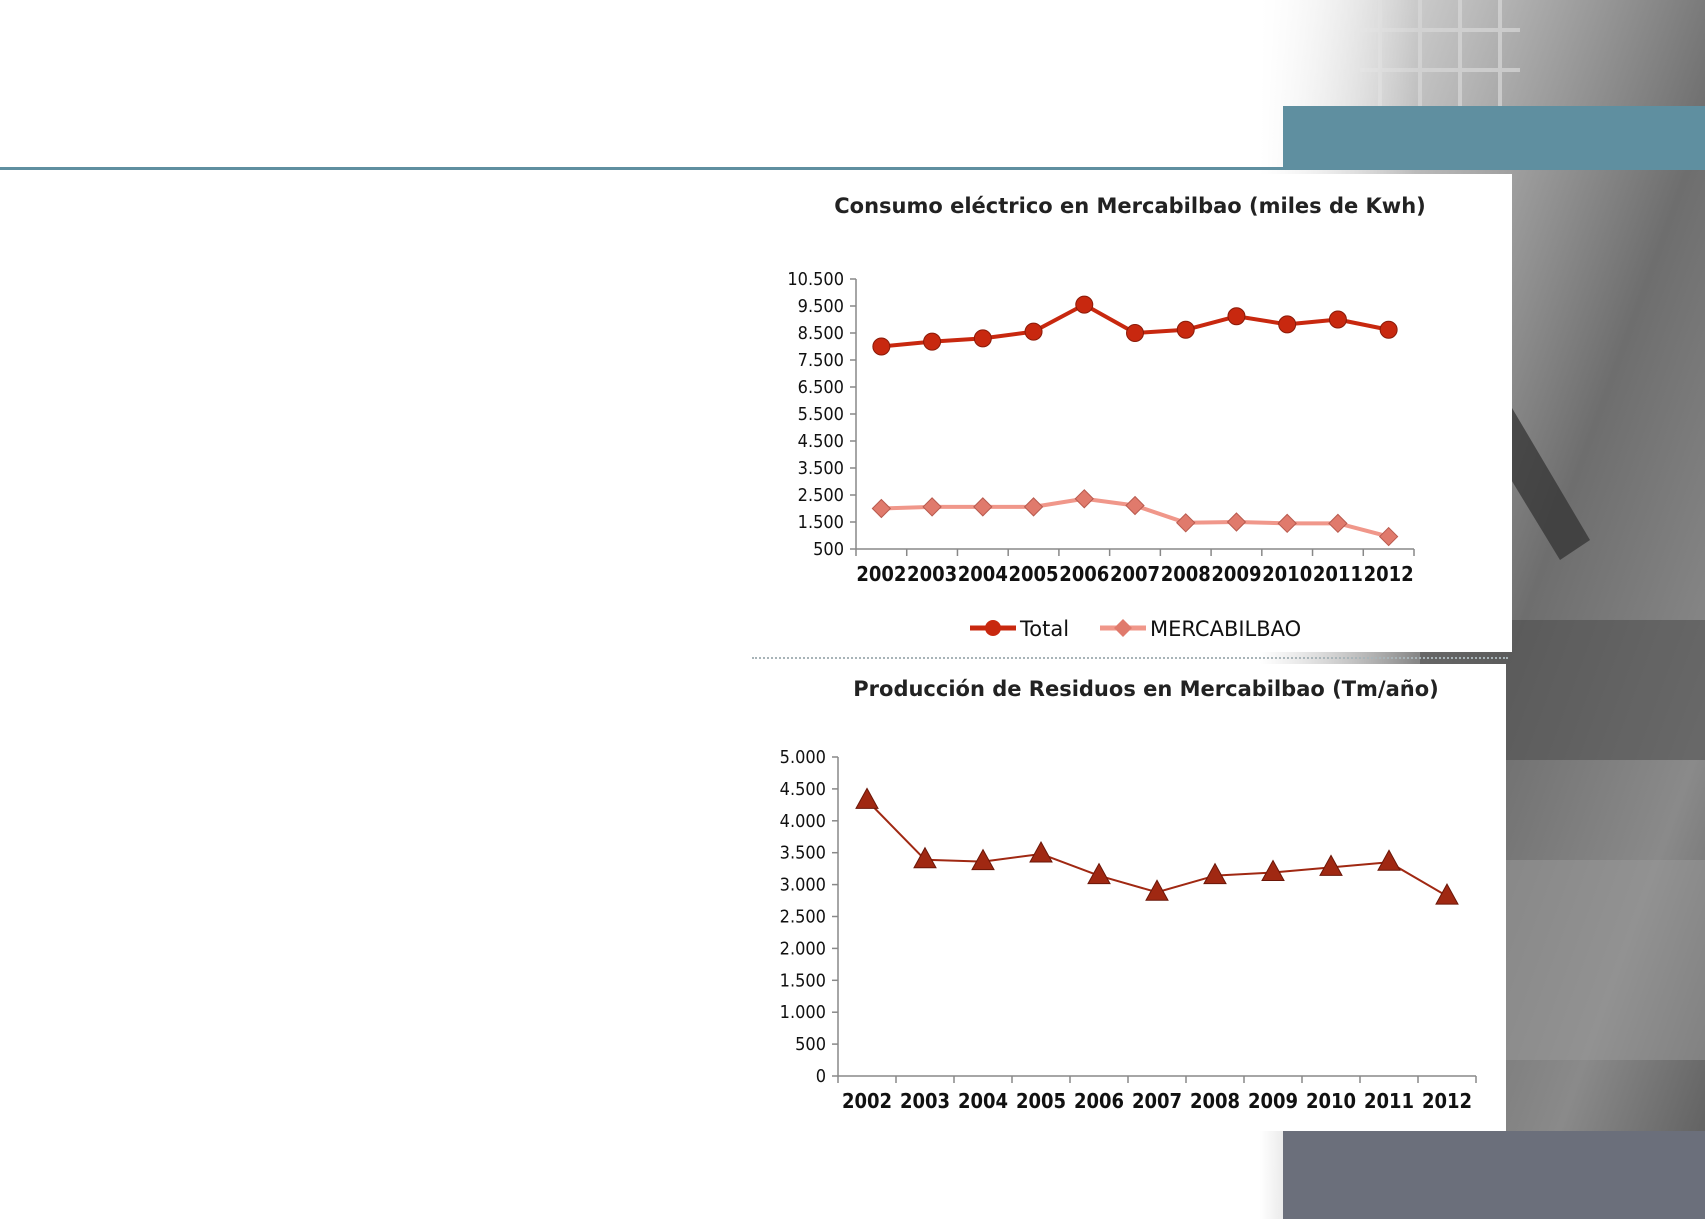  I want to click on y-tick-label: 6.500, so click(821, 387).